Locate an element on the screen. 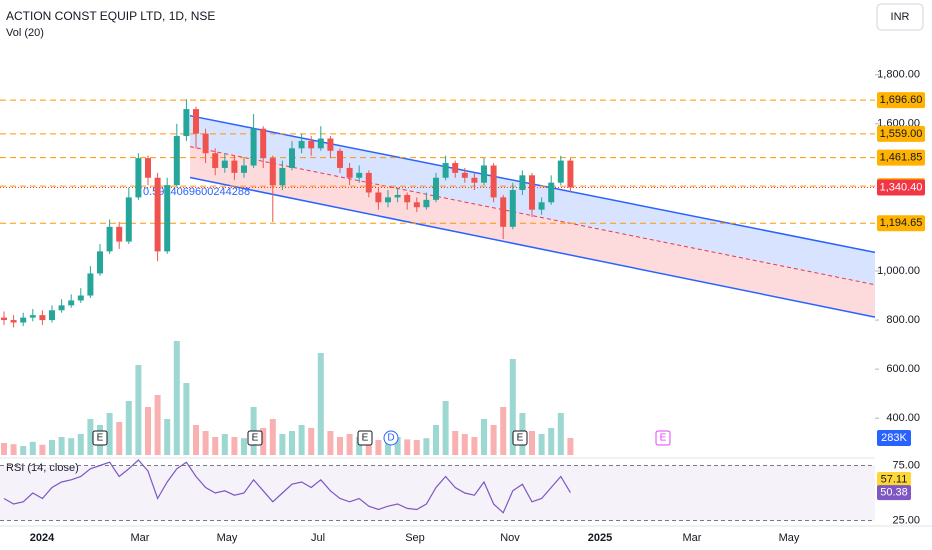 Image resolution: width=932 pixels, height=550 pixels. x-tick-label: Sep is located at coordinates (415, 538).